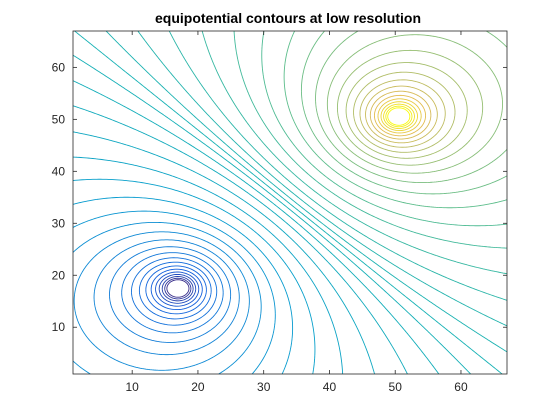  What do you see at coordinates (264, 387) in the screenshot?
I see `x-tick-label: 30` at bounding box center [264, 387].